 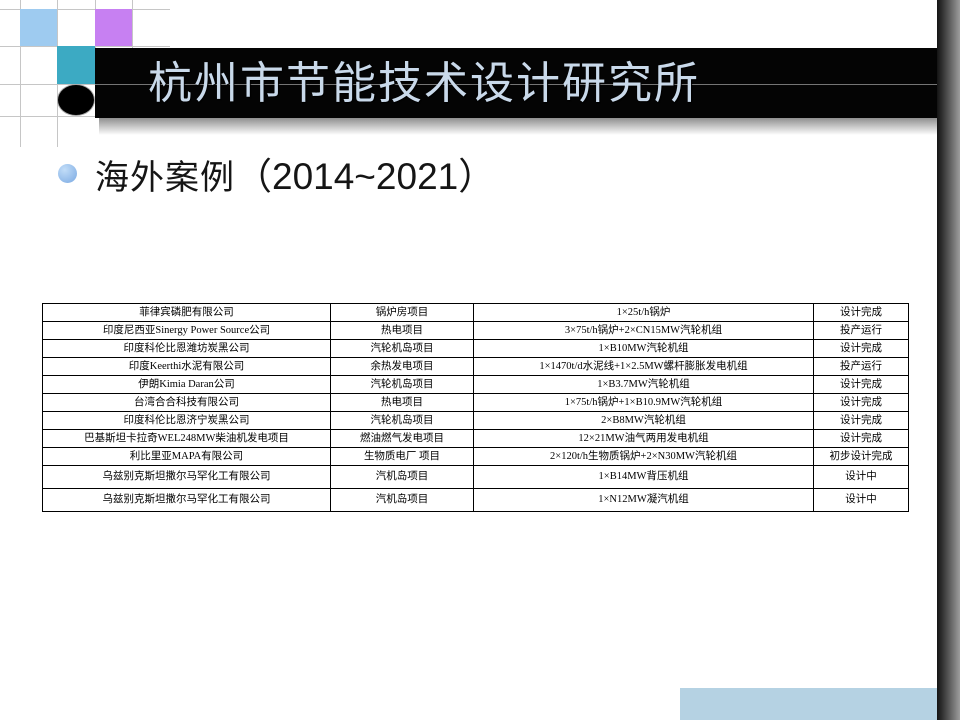 I want to click on table-row: 乌兹别克斯坦撒尔马罕化工有限公司 汽机岛项目 1×B14MW背压机组 设计中, so click(x=475, y=477).